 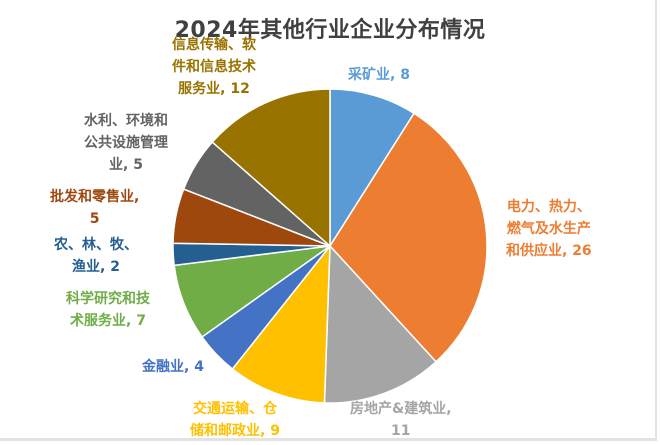 What do you see at coordinates (126, 143) in the screenshot?
I see `label-water-environment: 水利、环境和 公共设施管理 业, 5` at bounding box center [126, 143].